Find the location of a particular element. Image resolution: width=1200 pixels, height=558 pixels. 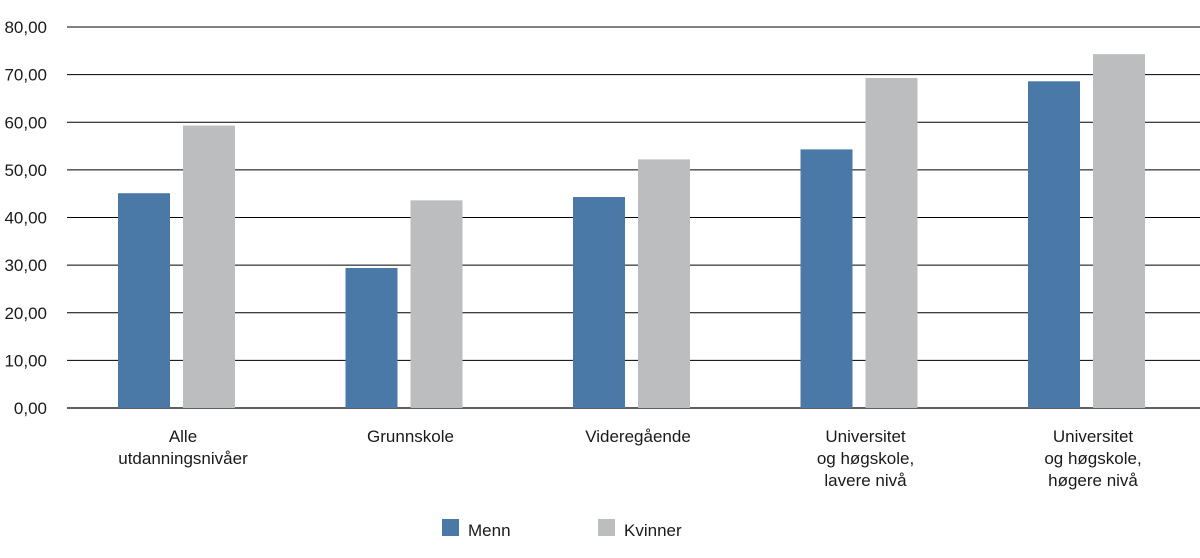

y-tick-label: 40,00 is located at coordinates (25, 218).